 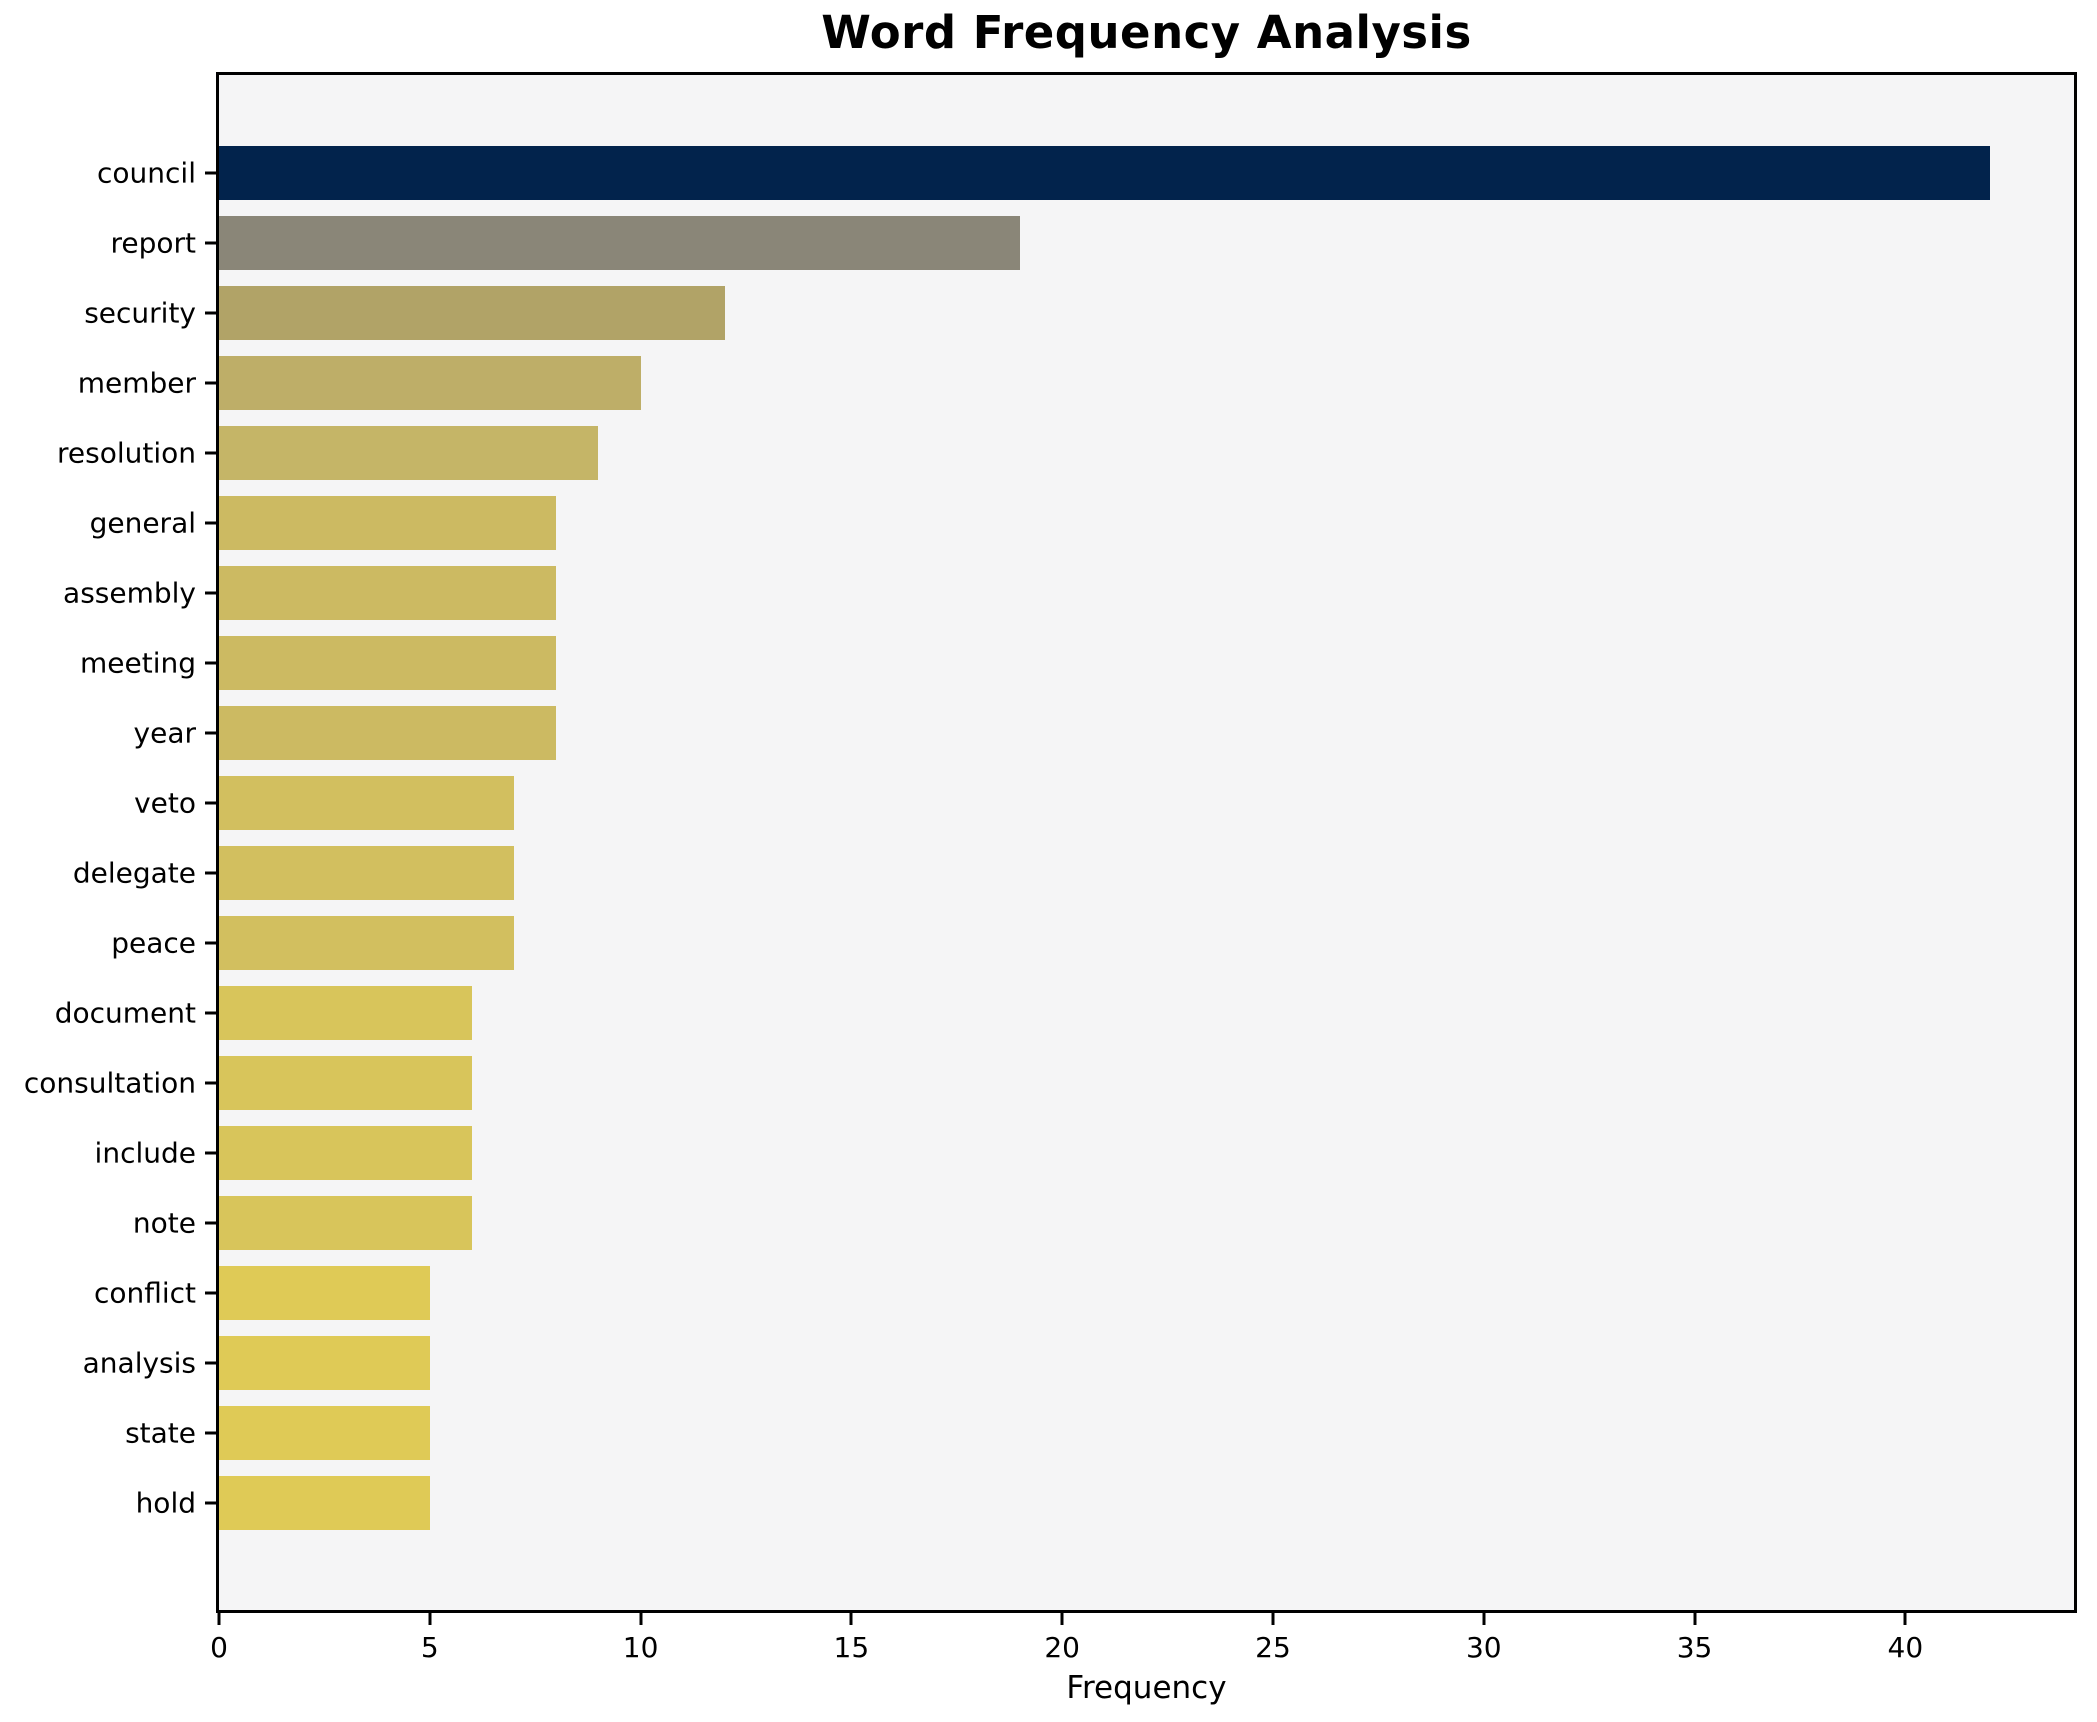 I want to click on bar-row-note: note, so click(x=1103, y=1223).